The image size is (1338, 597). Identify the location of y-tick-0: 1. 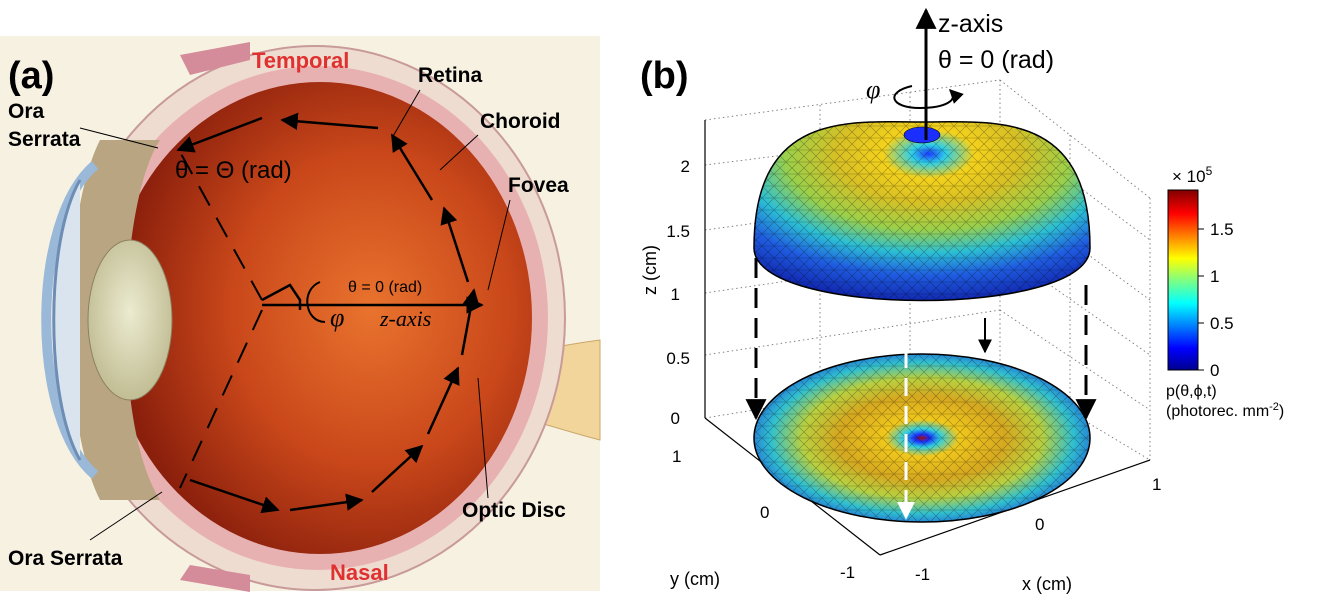
(676, 456).